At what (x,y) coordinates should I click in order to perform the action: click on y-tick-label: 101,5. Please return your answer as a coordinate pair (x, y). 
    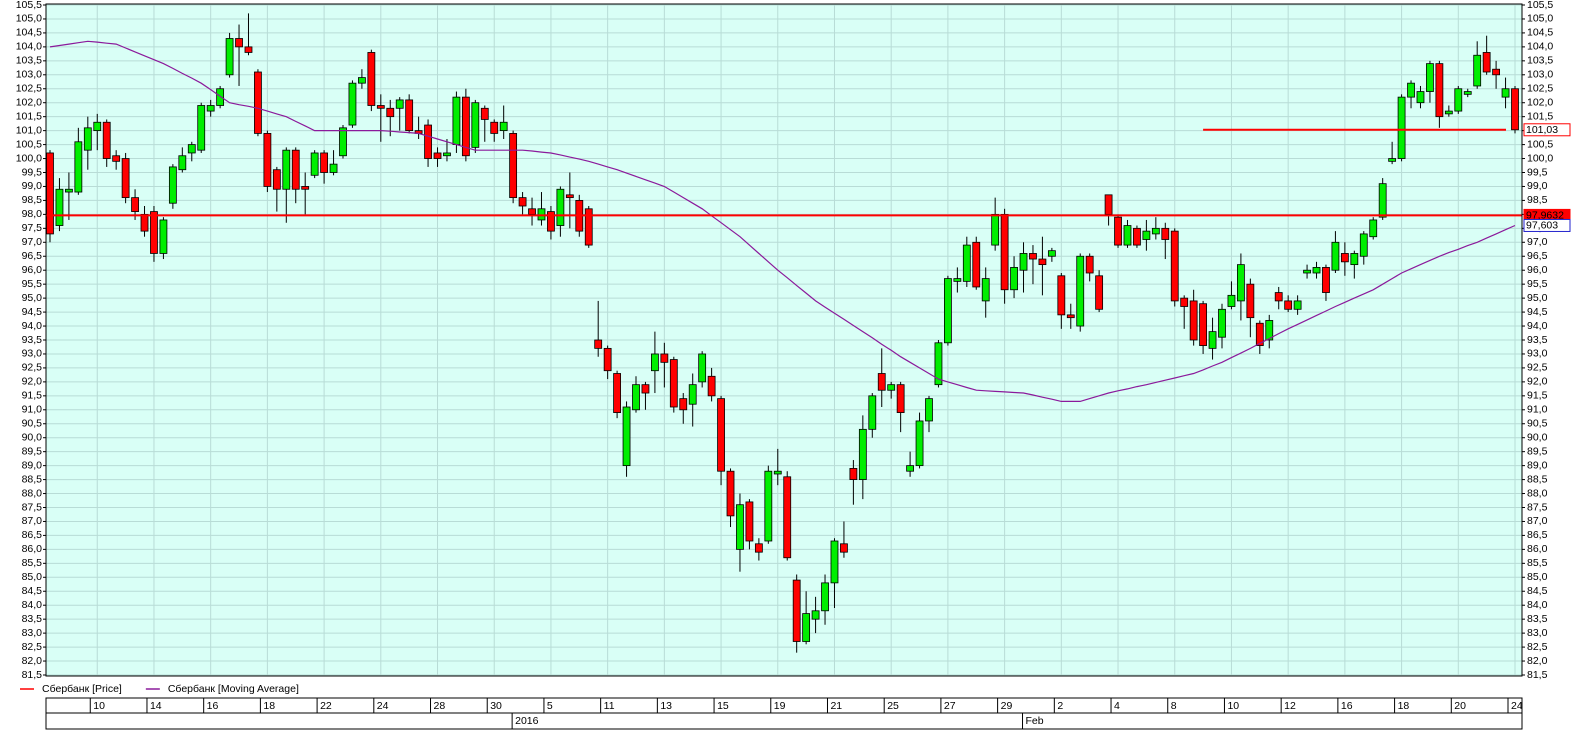
    Looking at the image, I should click on (29, 116).